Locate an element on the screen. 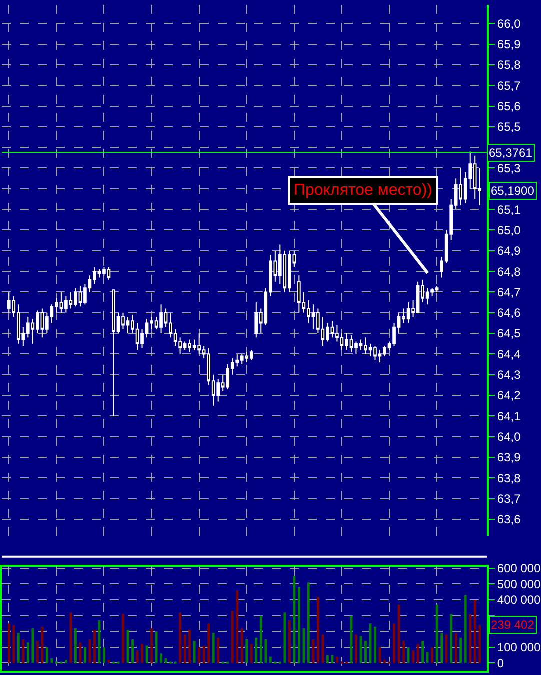 Image resolution: width=541 pixels, height=675 pixels. y-tick-label: 65,8 is located at coordinates (509, 65).